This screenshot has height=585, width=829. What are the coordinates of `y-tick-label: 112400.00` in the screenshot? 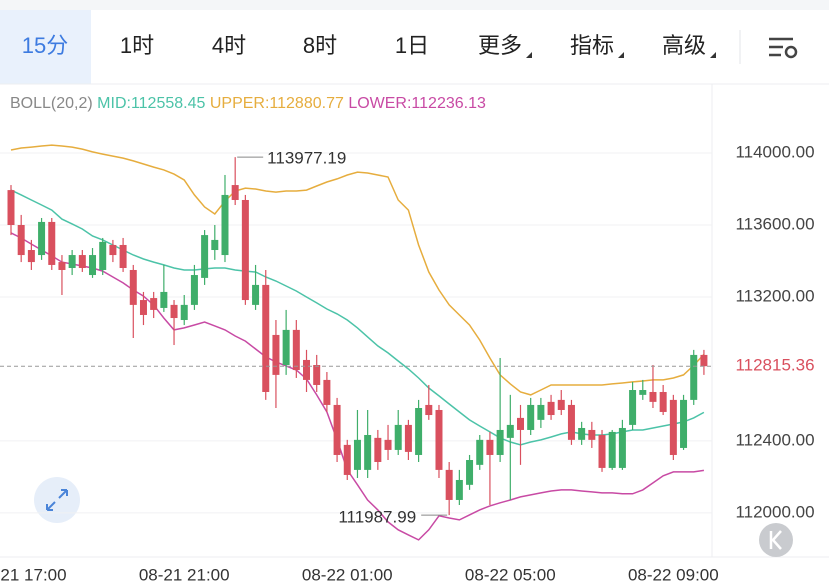 It's located at (774, 439).